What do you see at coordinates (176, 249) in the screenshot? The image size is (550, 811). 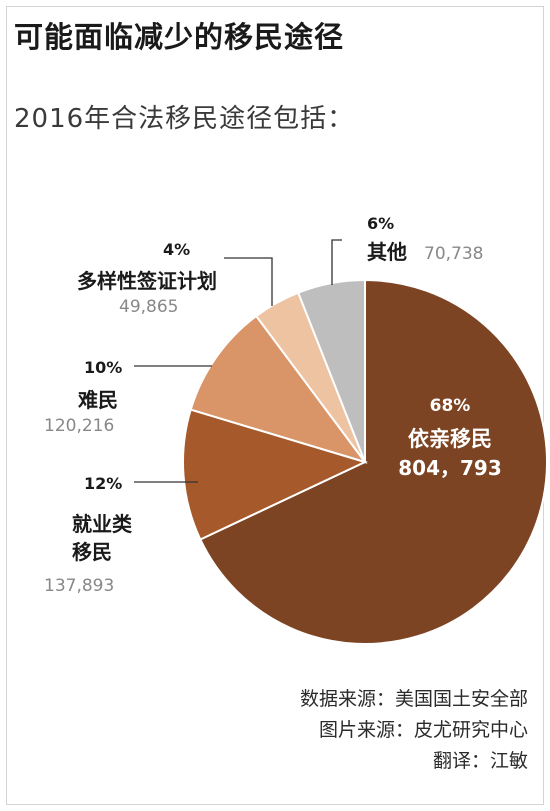 I see `slice-pct-diversity: 4%` at bounding box center [176, 249].